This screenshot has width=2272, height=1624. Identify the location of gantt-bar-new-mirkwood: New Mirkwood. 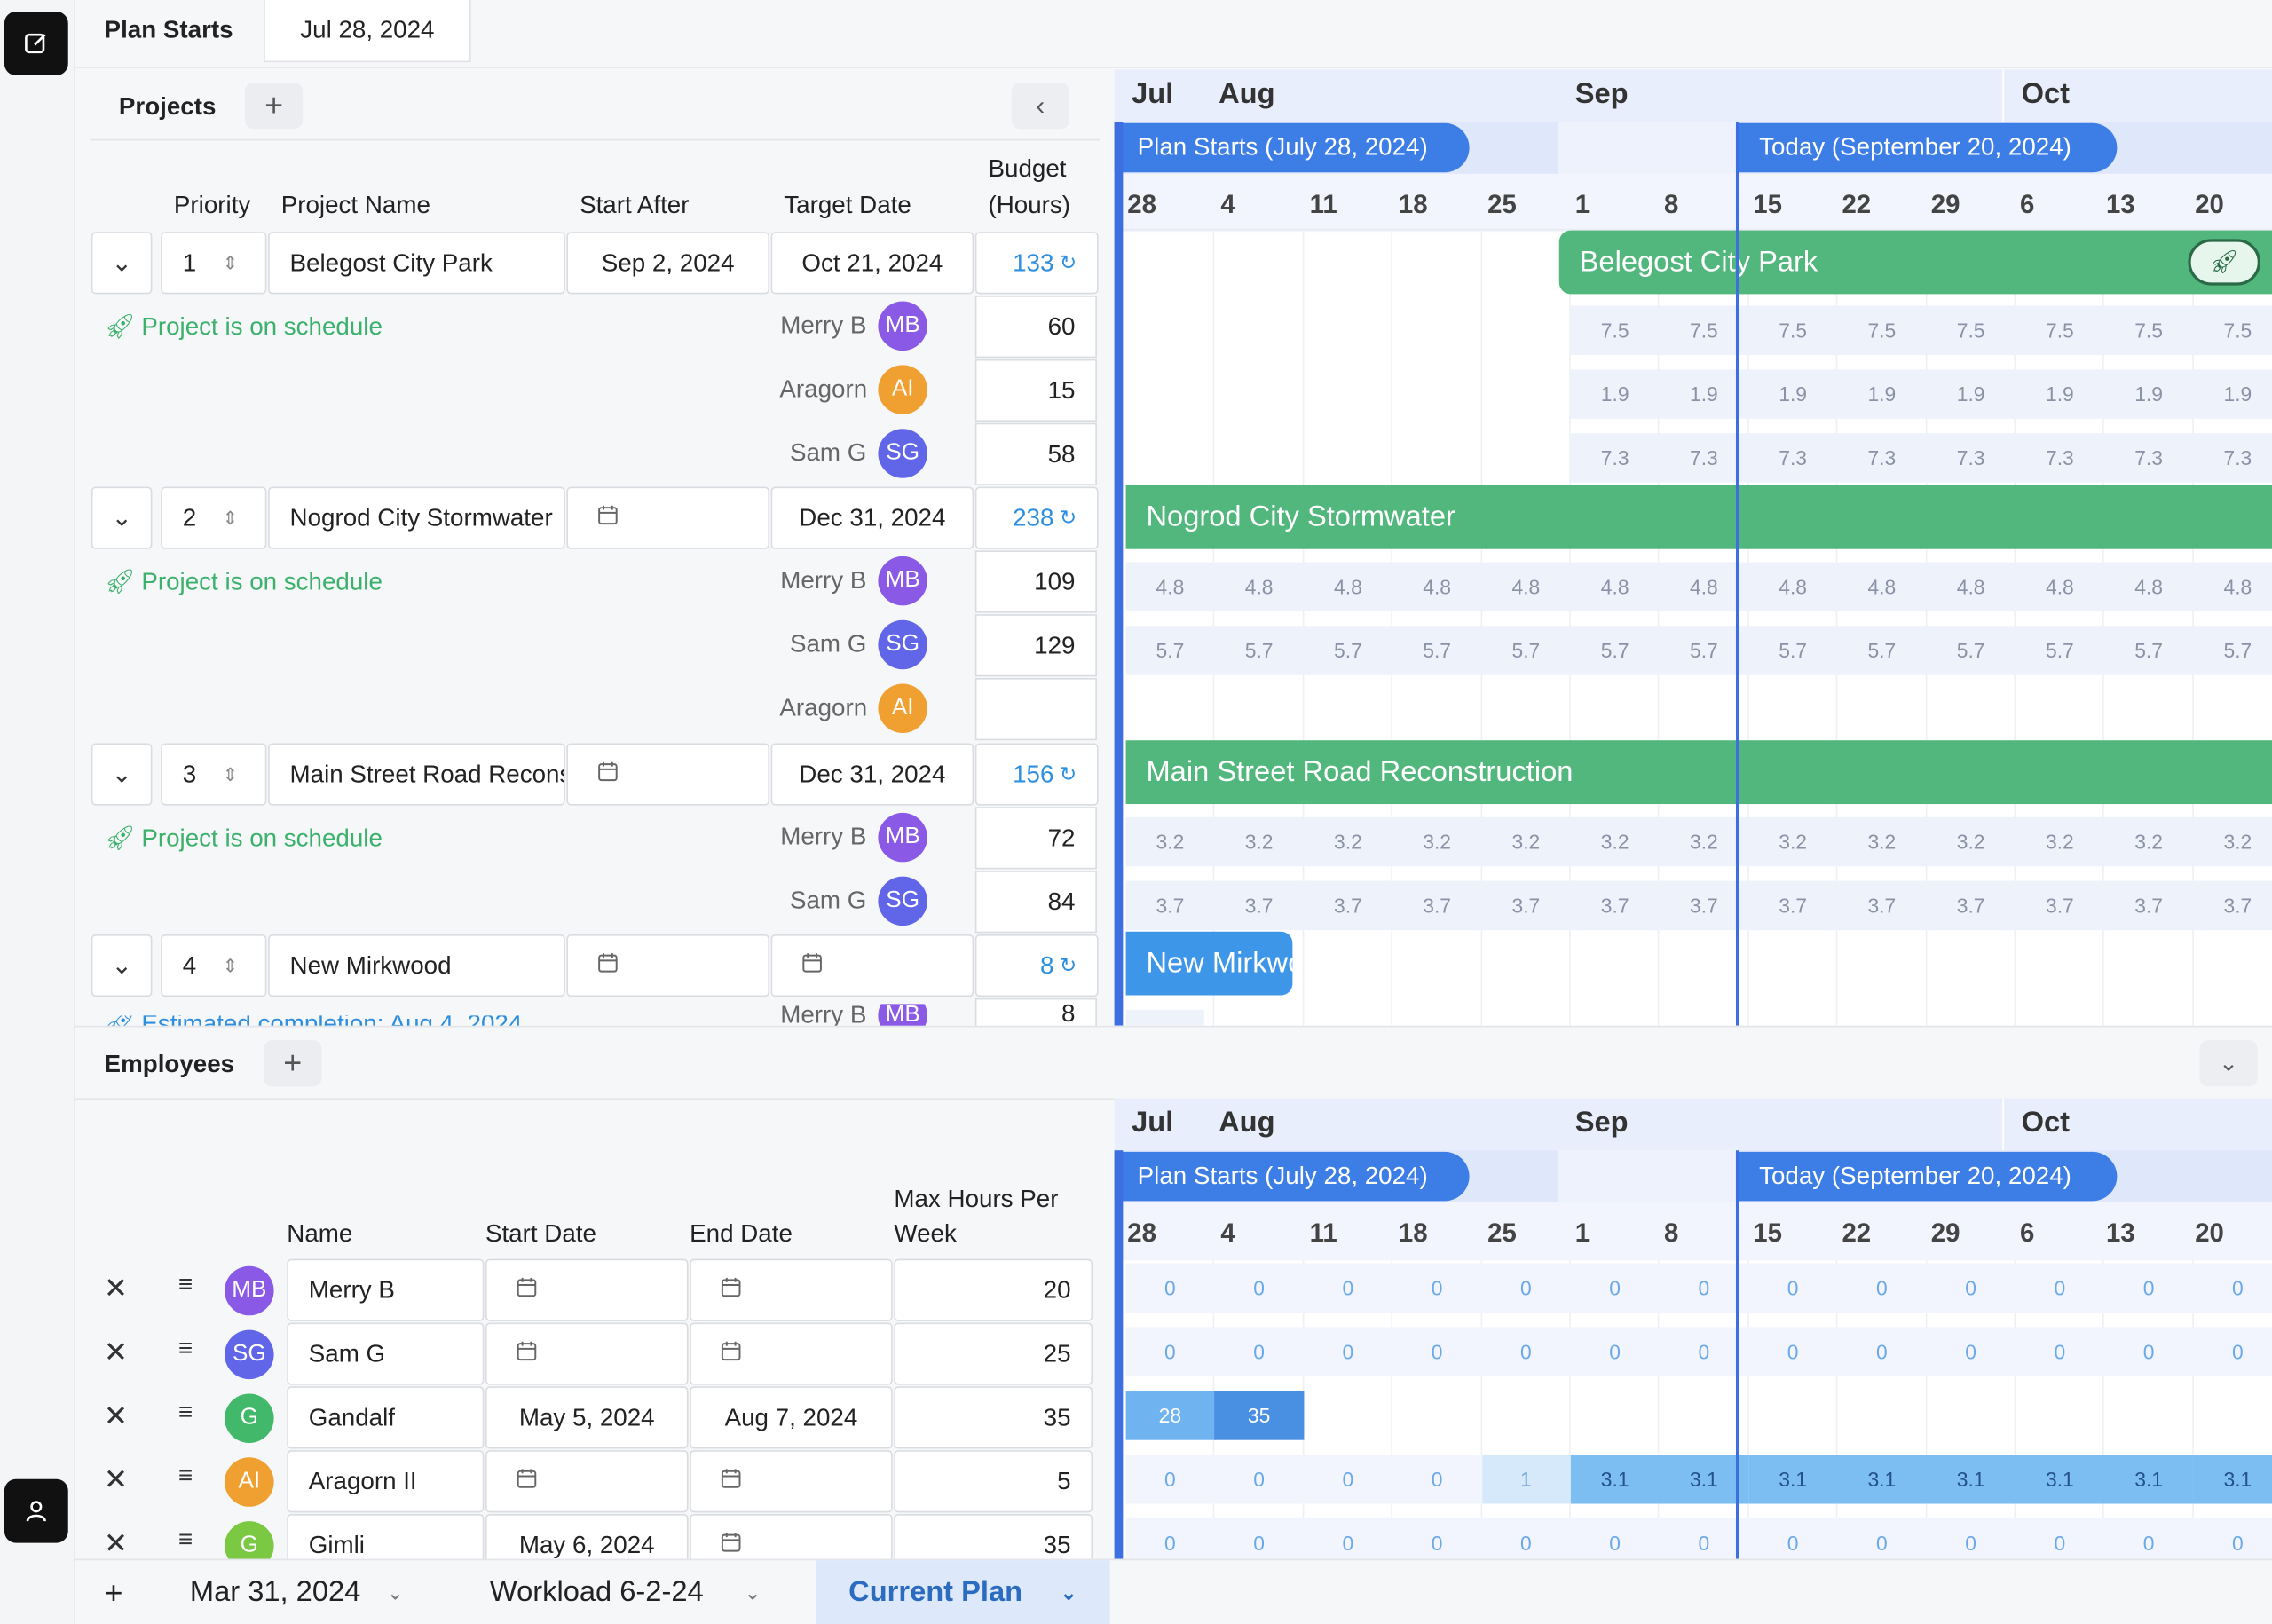
(1209, 963).